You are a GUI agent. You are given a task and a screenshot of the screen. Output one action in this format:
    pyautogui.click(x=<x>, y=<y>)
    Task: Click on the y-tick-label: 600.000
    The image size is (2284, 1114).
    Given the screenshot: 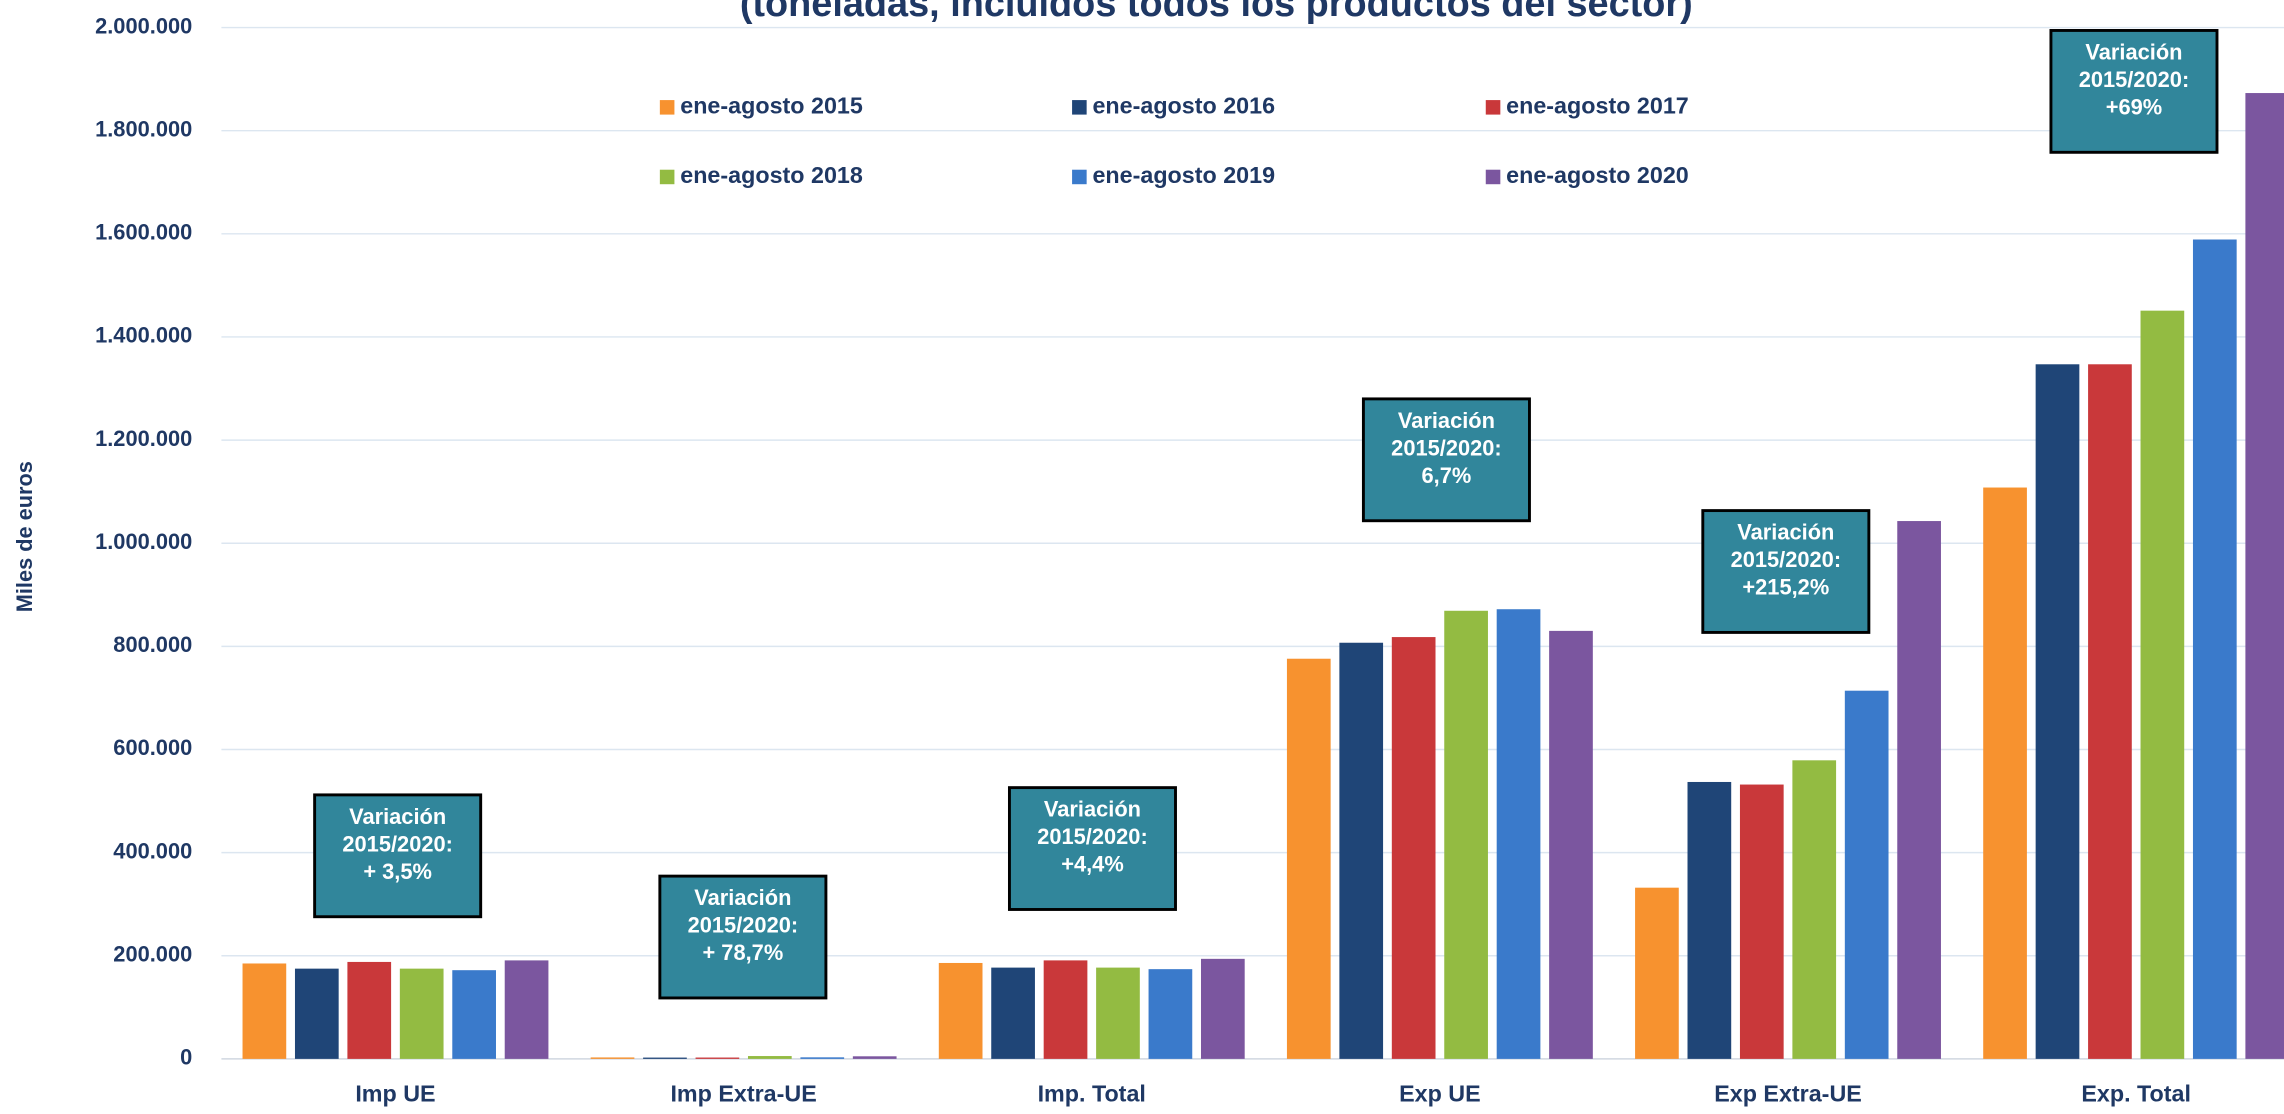 What is the action you would take?
    pyautogui.click(x=152, y=747)
    